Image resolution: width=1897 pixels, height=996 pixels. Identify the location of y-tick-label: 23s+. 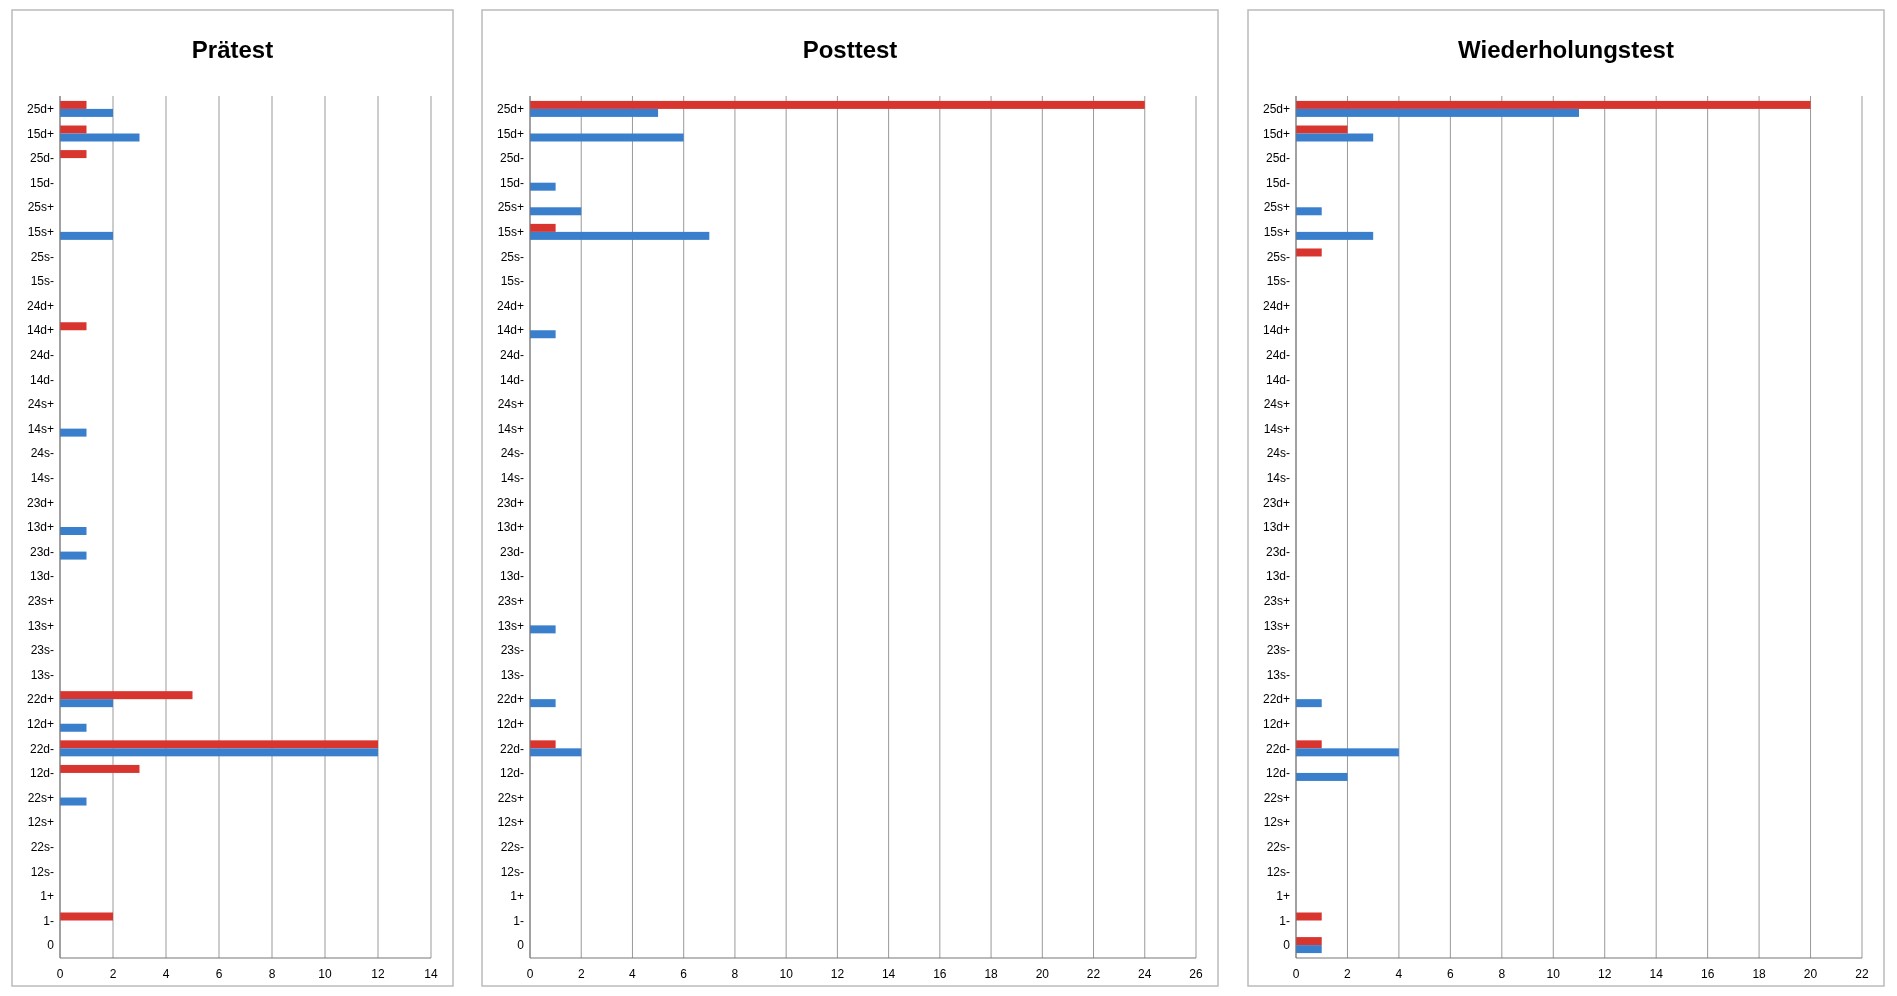
(1276, 600).